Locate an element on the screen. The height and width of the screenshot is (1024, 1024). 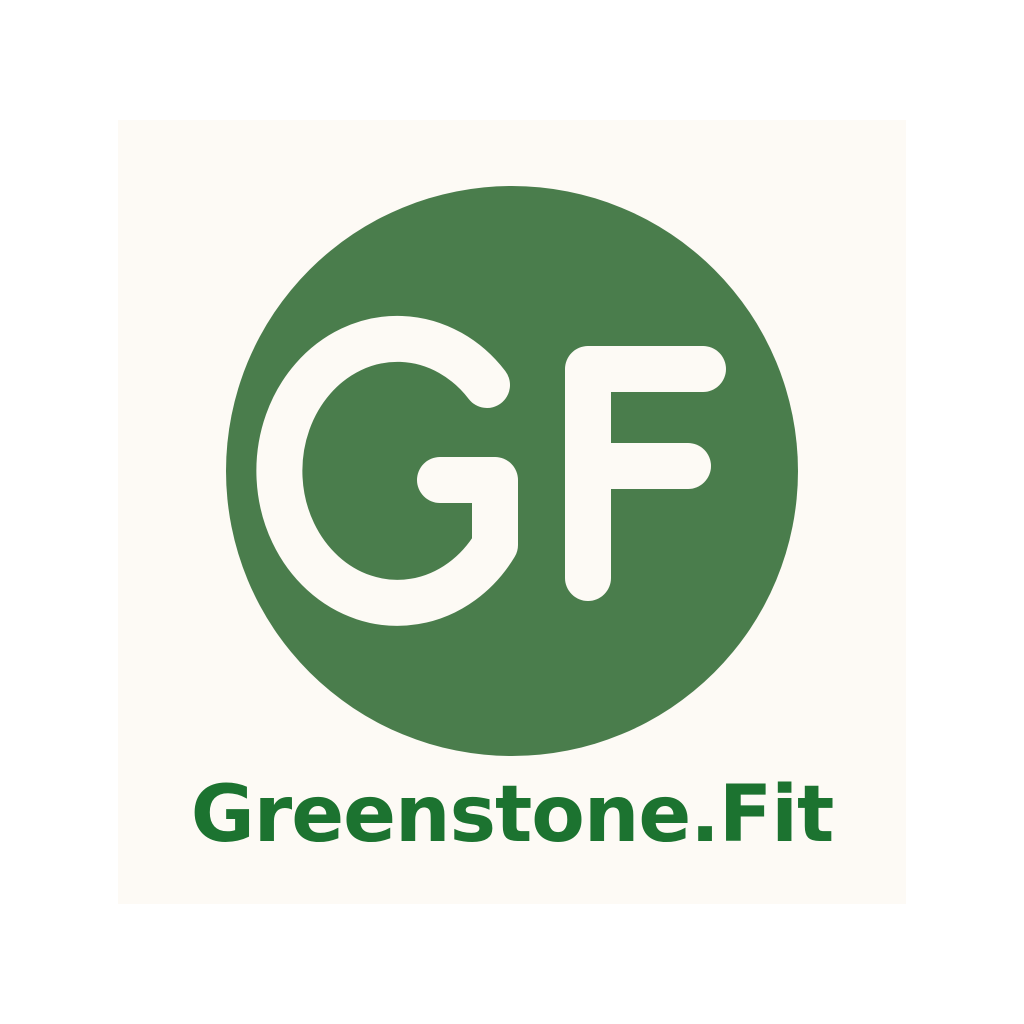
monogram-letter-f is located at coordinates (645, 473).